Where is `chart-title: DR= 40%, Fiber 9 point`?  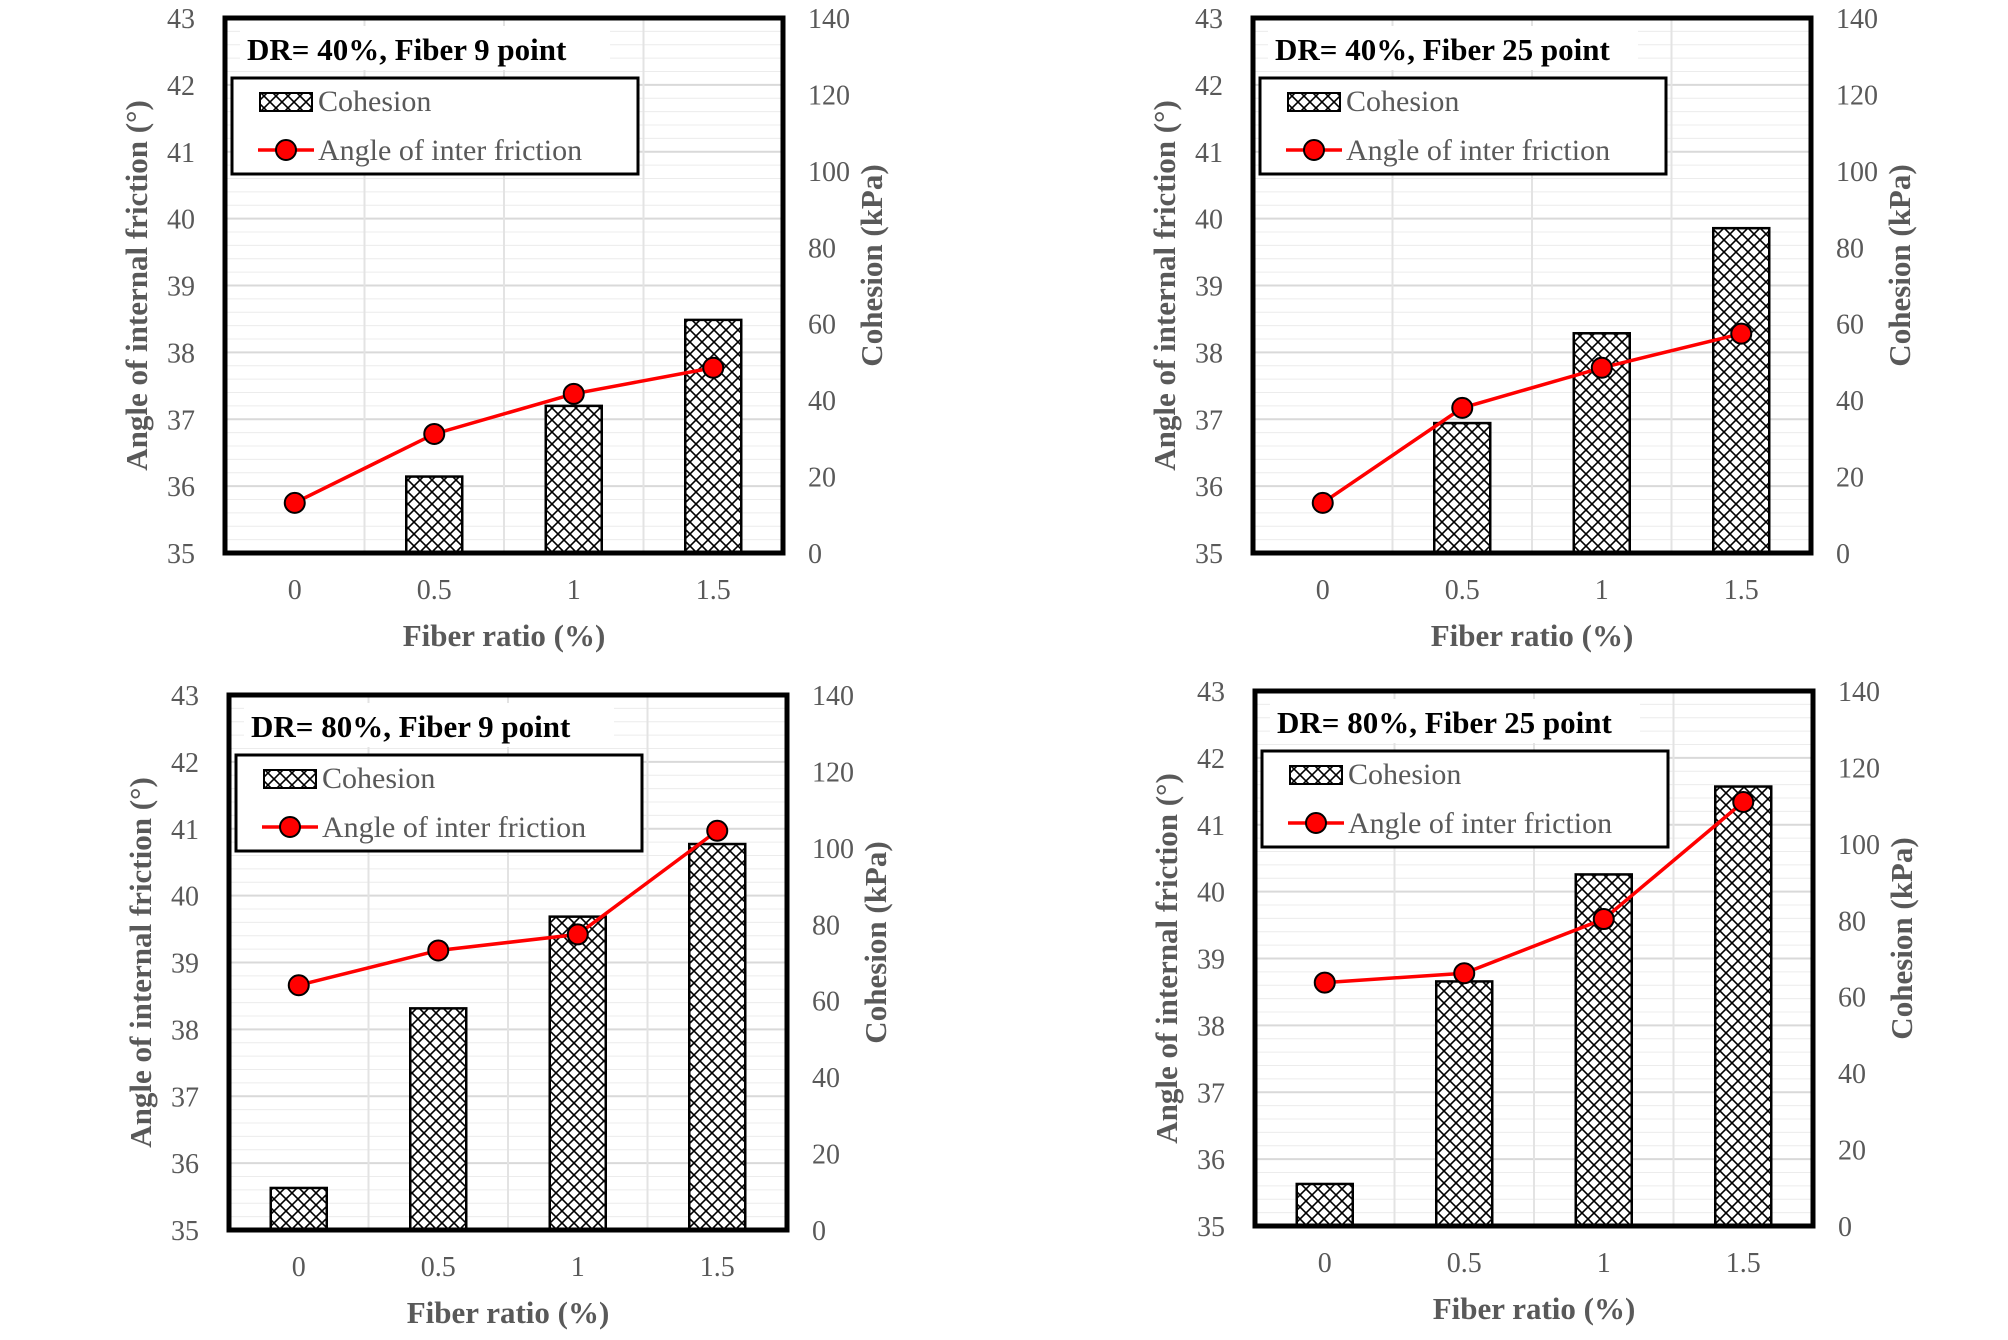
chart-title: DR= 40%, Fiber 9 point is located at coordinates (407, 49).